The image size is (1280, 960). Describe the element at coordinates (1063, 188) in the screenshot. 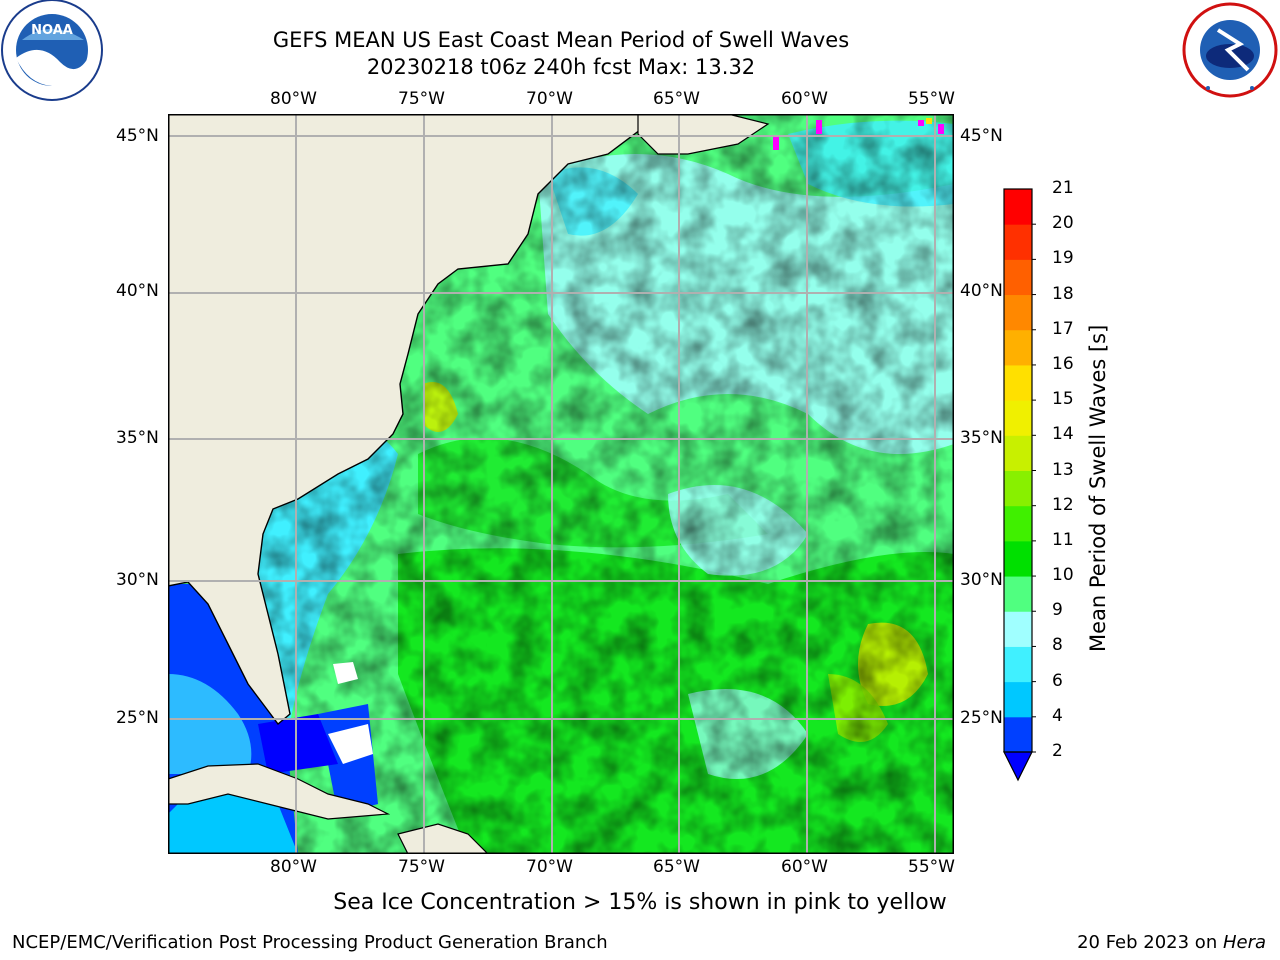

I see `colorbar-tick-label: 21` at that location.